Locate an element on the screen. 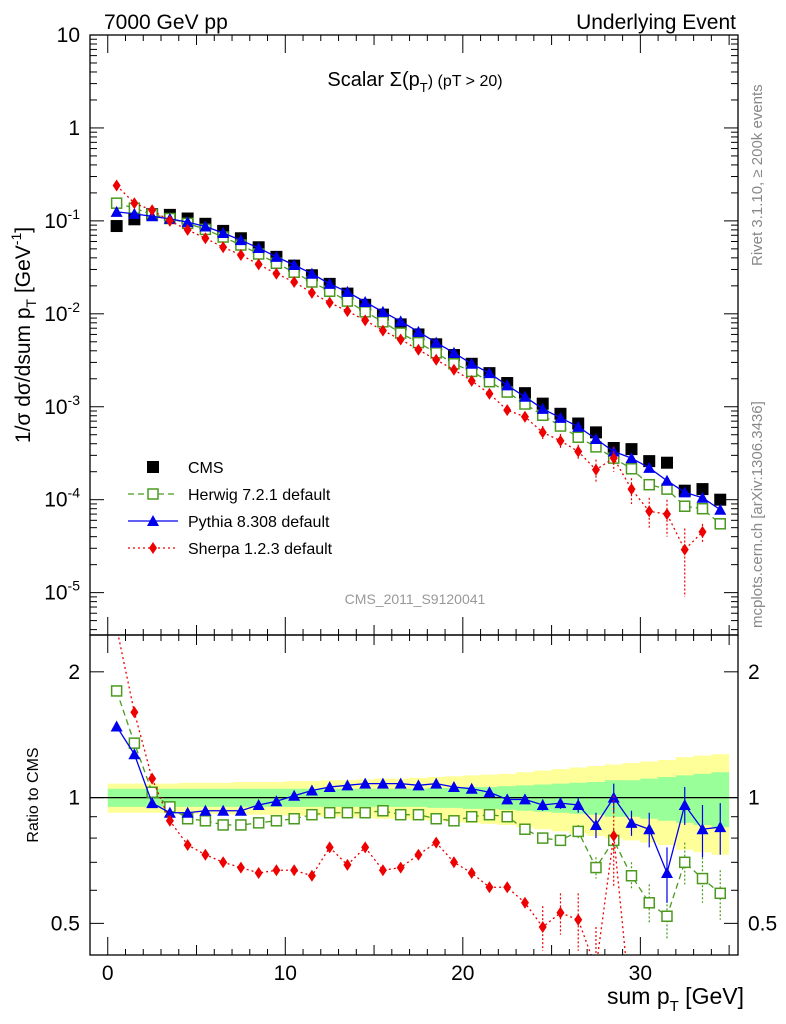 The width and height of the screenshot is (786, 1024). y-label-sub: T is located at coordinates (31, 302).